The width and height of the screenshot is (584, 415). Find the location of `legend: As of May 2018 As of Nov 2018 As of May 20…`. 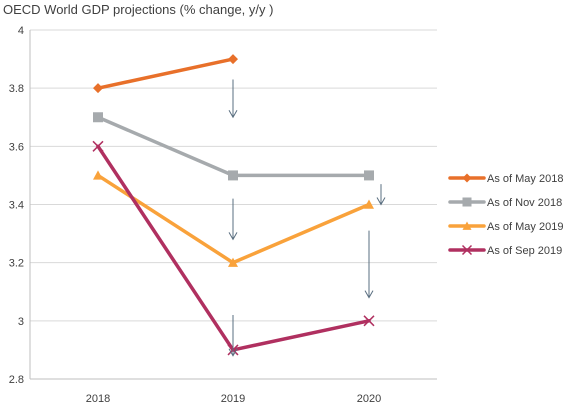

legend: As of May 2018 As of Nov 2018 As of May 20… is located at coordinates (505, 215).